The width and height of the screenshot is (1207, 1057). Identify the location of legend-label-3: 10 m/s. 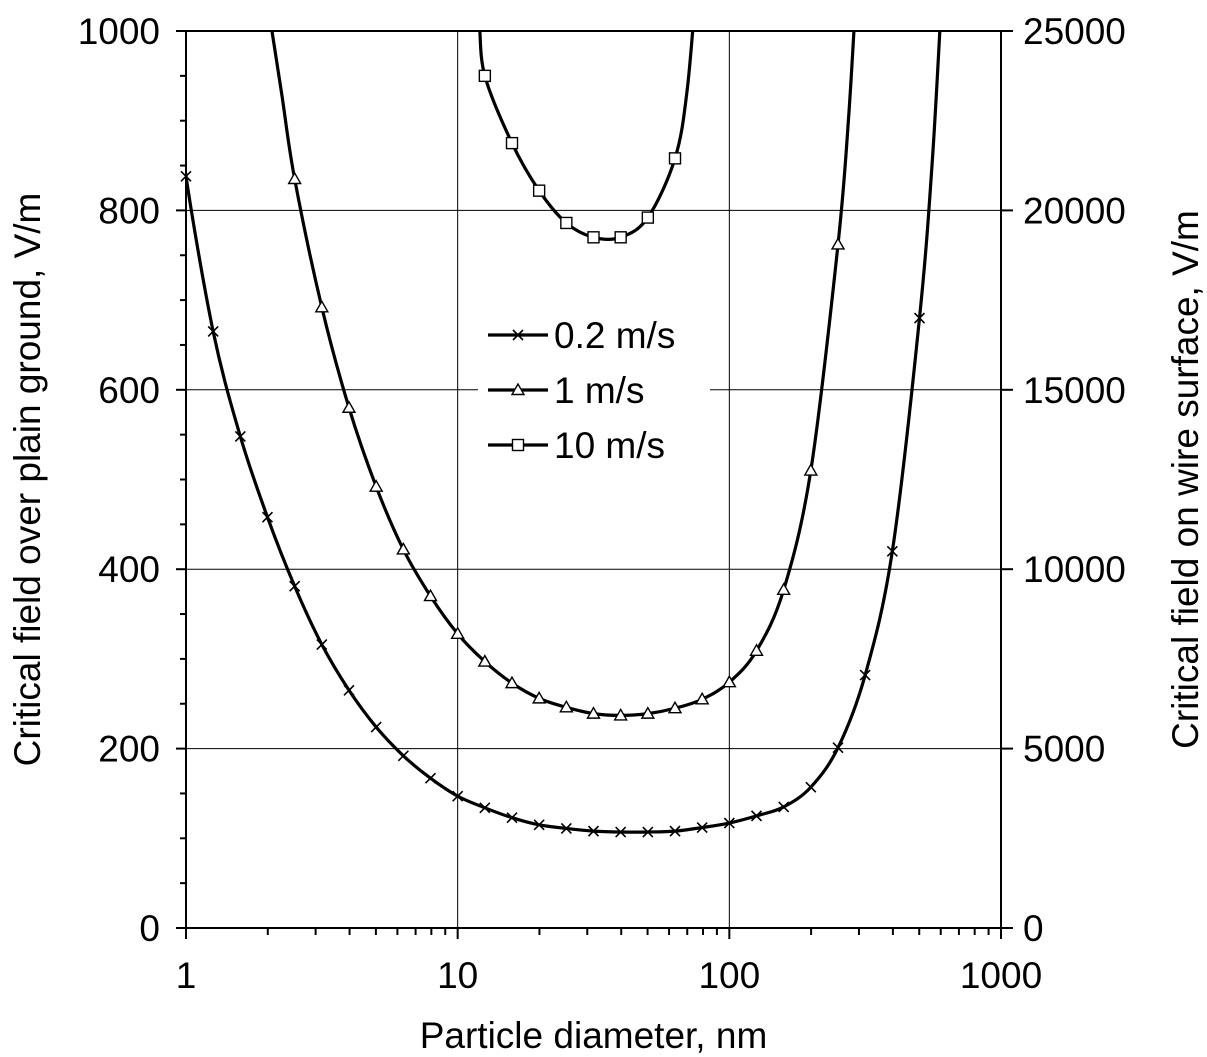
(609, 445).